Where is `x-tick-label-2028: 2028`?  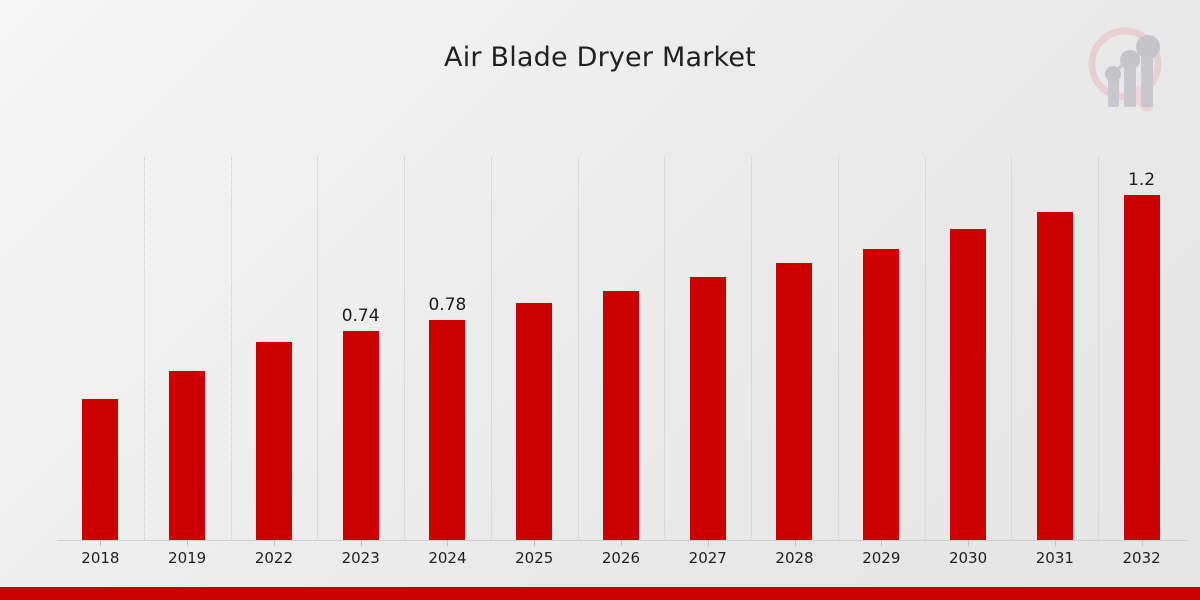
x-tick-label-2028: 2028 is located at coordinates (794, 558).